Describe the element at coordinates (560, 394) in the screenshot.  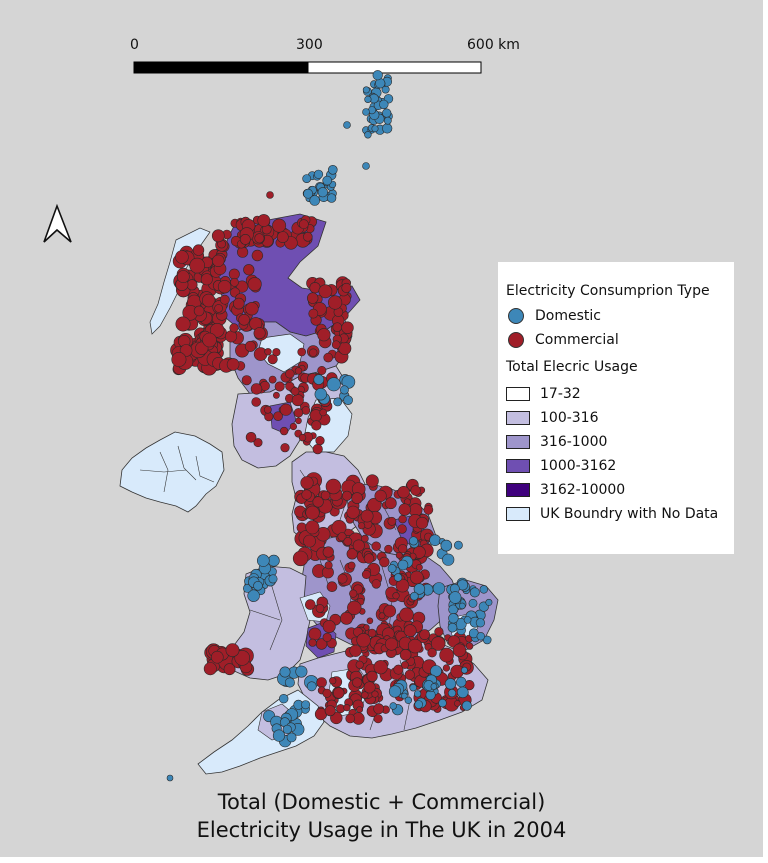
I see `legend-class-label: 17-32` at that location.